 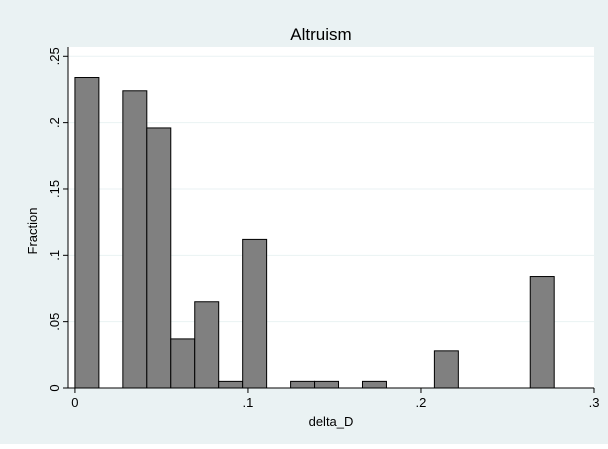 I want to click on y-tick-label-1: .05, so click(x=54, y=322).